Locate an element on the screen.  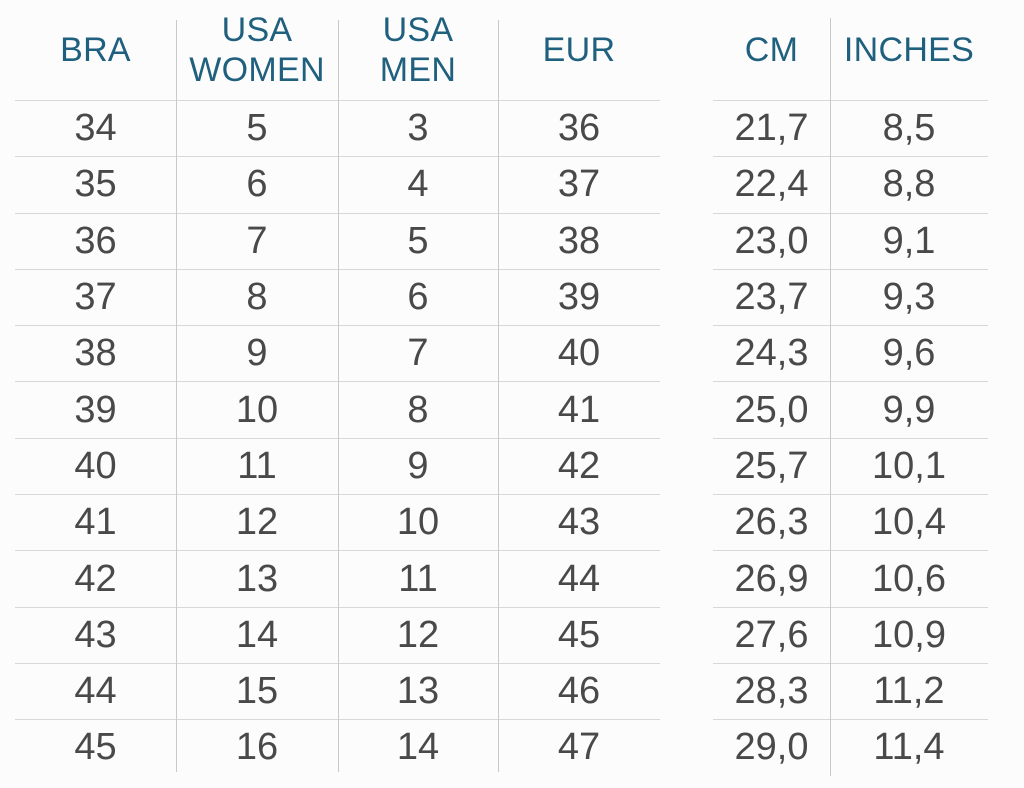
table-cell: 8,5 is located at coordinates (909, 128).